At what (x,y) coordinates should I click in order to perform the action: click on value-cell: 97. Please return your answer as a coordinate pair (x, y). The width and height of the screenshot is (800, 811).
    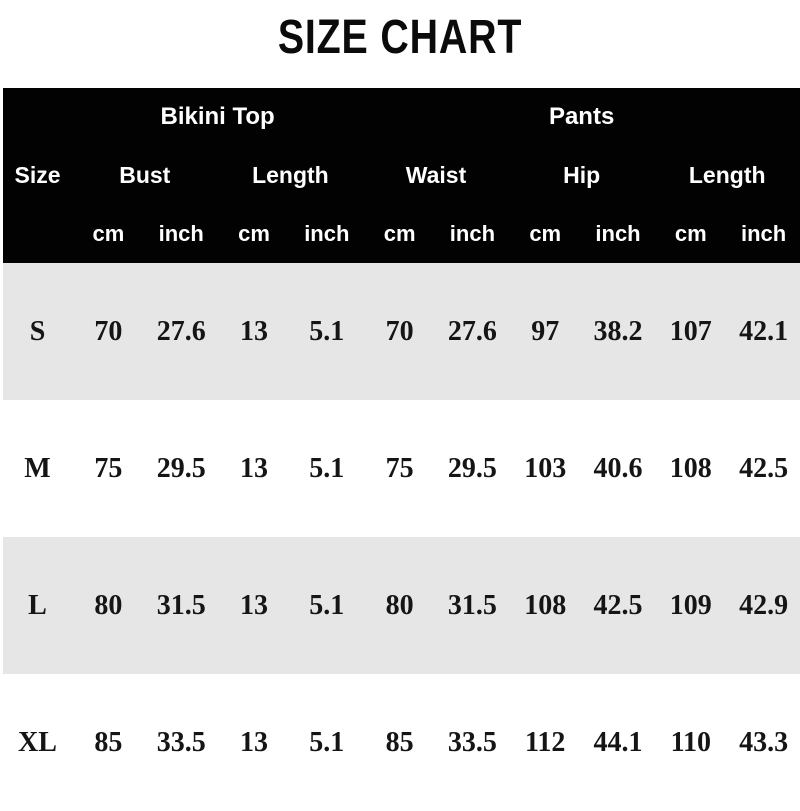
    Looking at the image, I should click on (545, 331).